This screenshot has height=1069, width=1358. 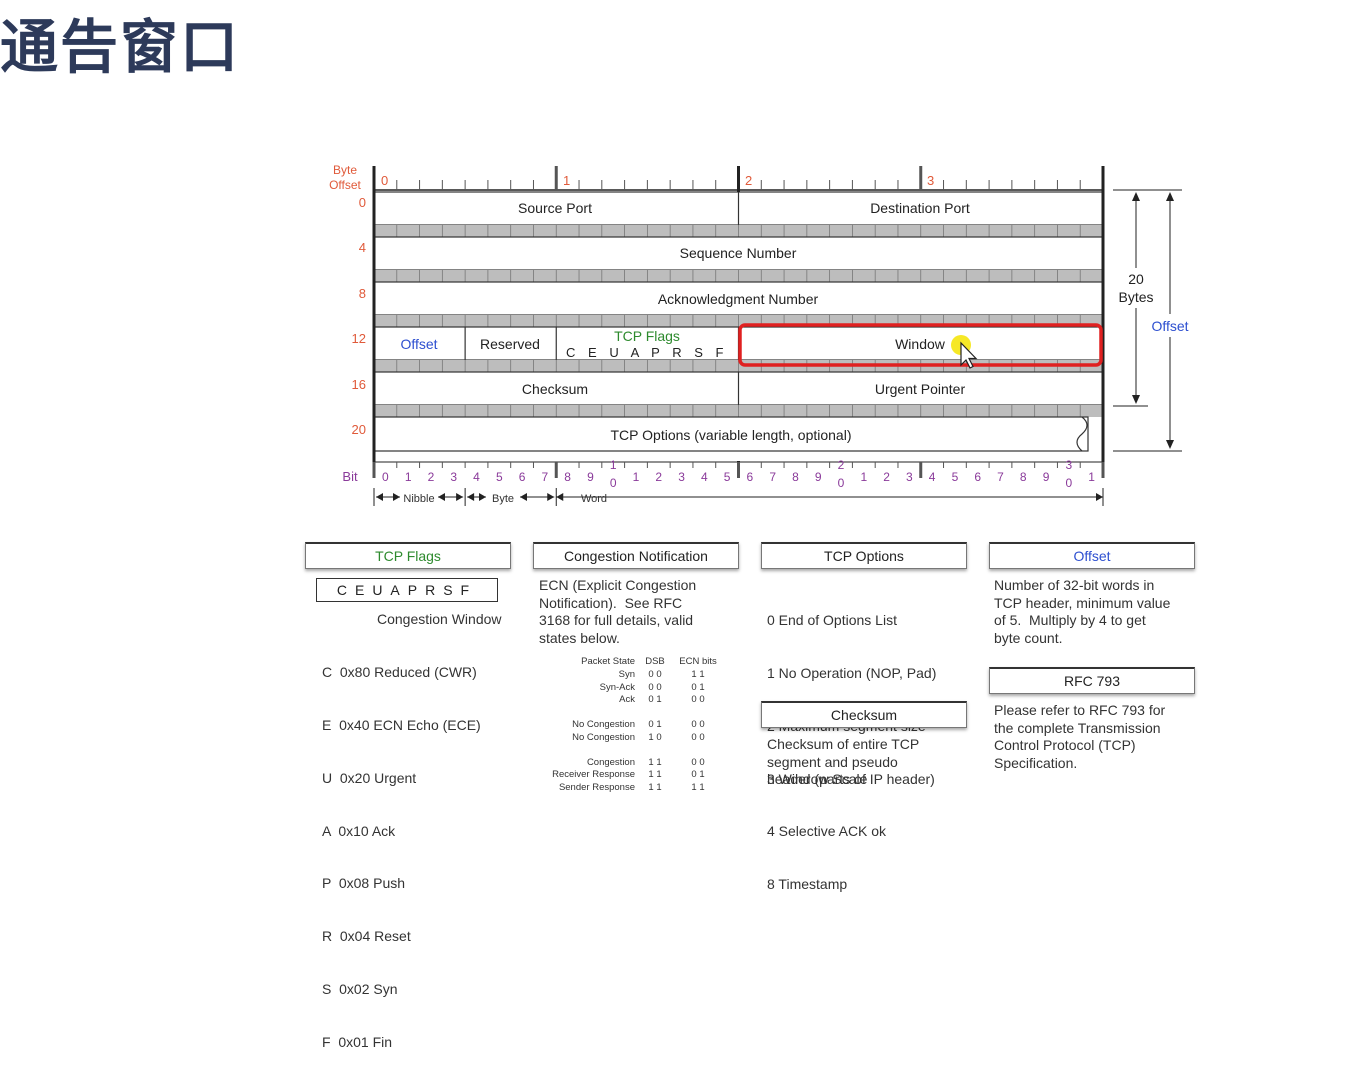 What do you see at coordinates (610, 762) in the screenshot?
I see `ecn-cell: Congestion` at bounding box center [610, 762].